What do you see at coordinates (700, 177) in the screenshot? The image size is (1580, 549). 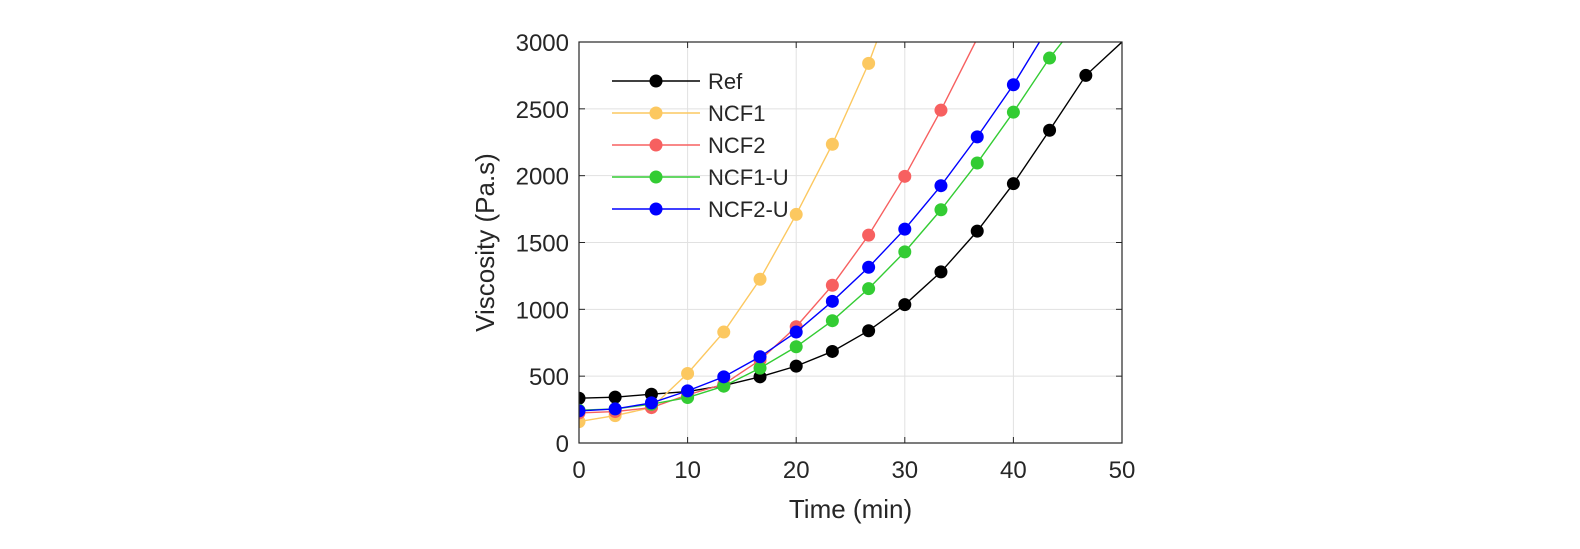 I see `legend-item: NCF1-U` at bounding box center [700, 177].